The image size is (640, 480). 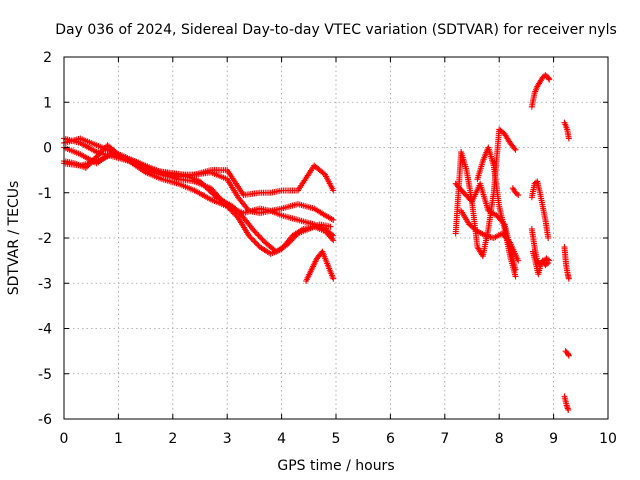 I want to click on x-tick-label: 1, so click(x=118, y=439).